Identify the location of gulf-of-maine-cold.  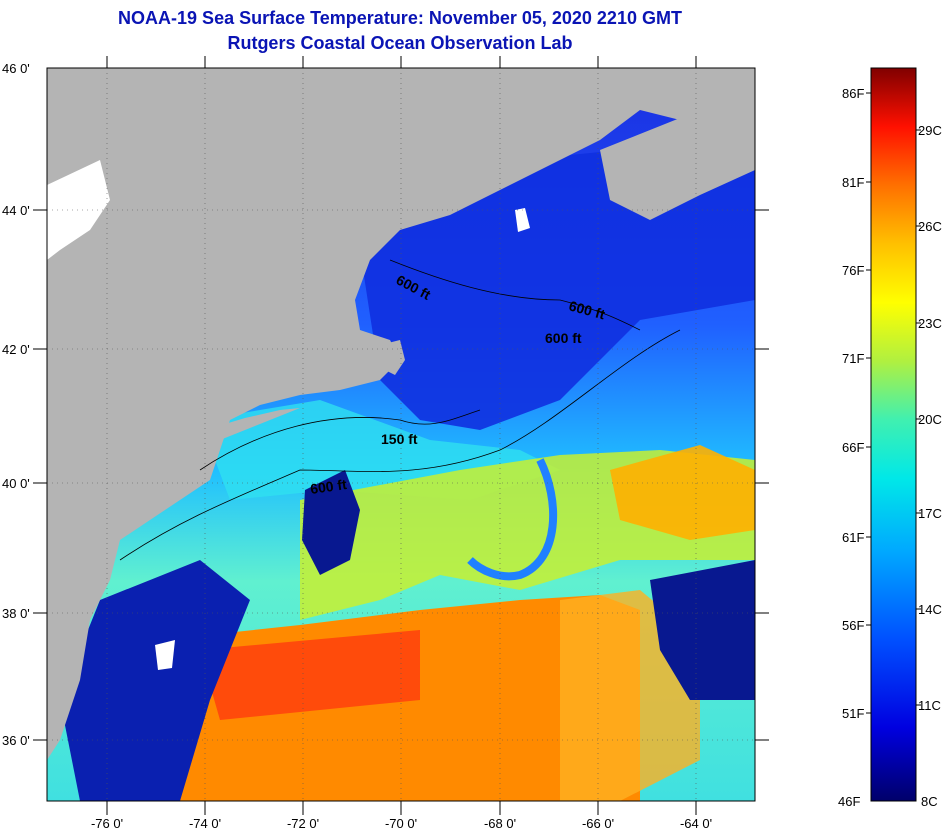
(557, 290).